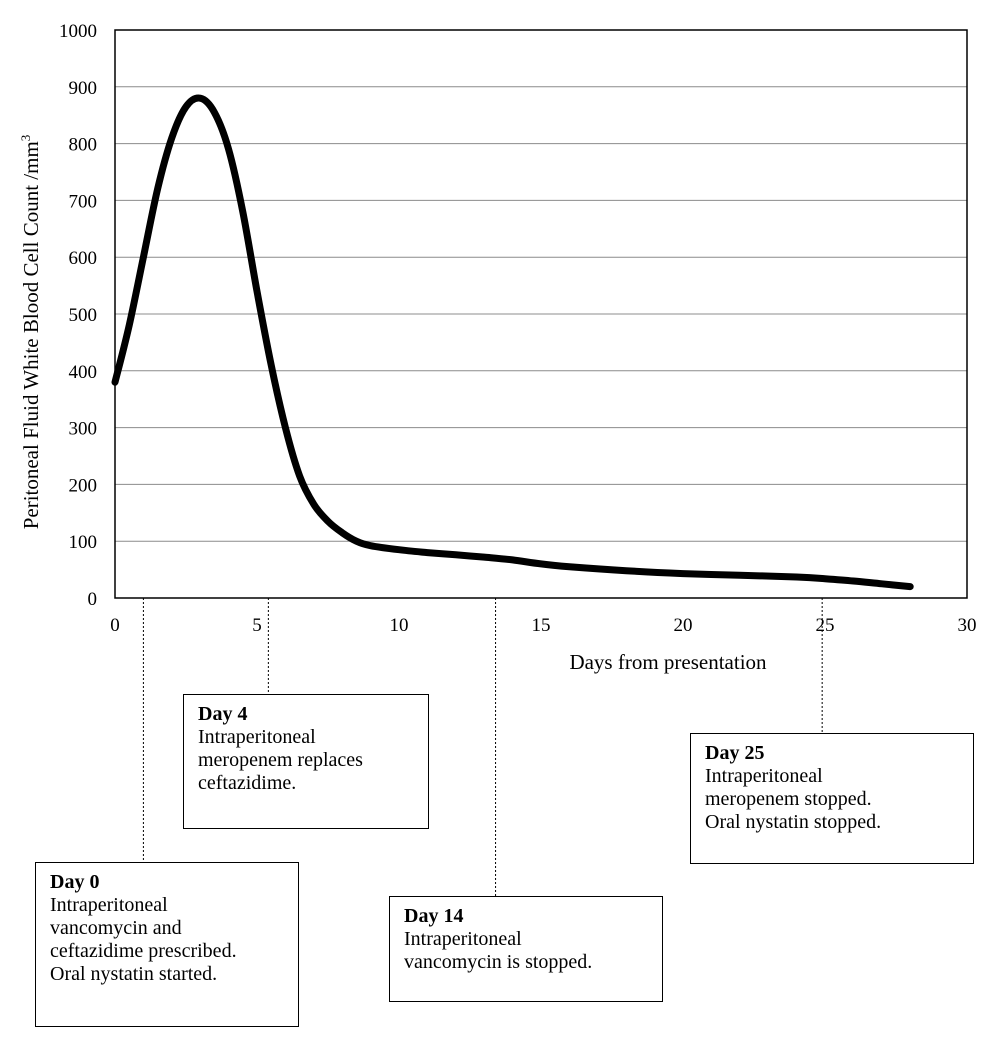 Image resolution: width=1004 pixels, height=1052 pixels. I want to click on y-tick-label-0: 0, so click(93, 599).